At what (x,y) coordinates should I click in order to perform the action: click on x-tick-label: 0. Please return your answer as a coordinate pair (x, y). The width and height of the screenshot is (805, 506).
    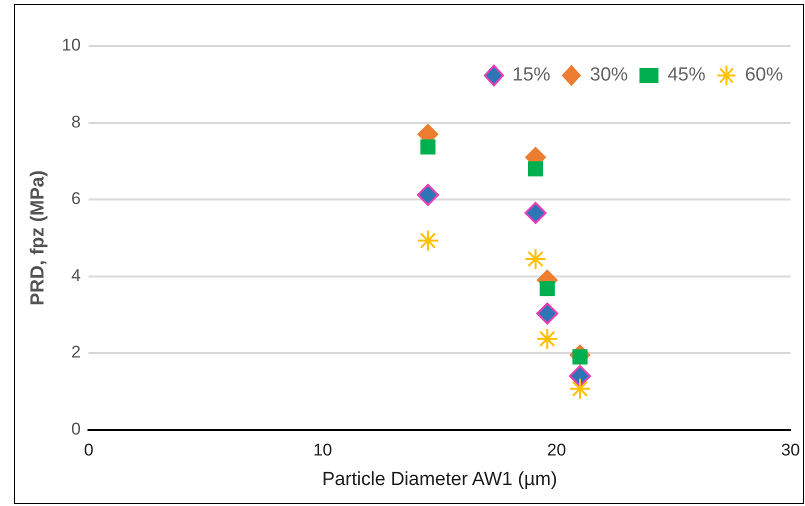
    Looking at the image, I should click on (89, 450).